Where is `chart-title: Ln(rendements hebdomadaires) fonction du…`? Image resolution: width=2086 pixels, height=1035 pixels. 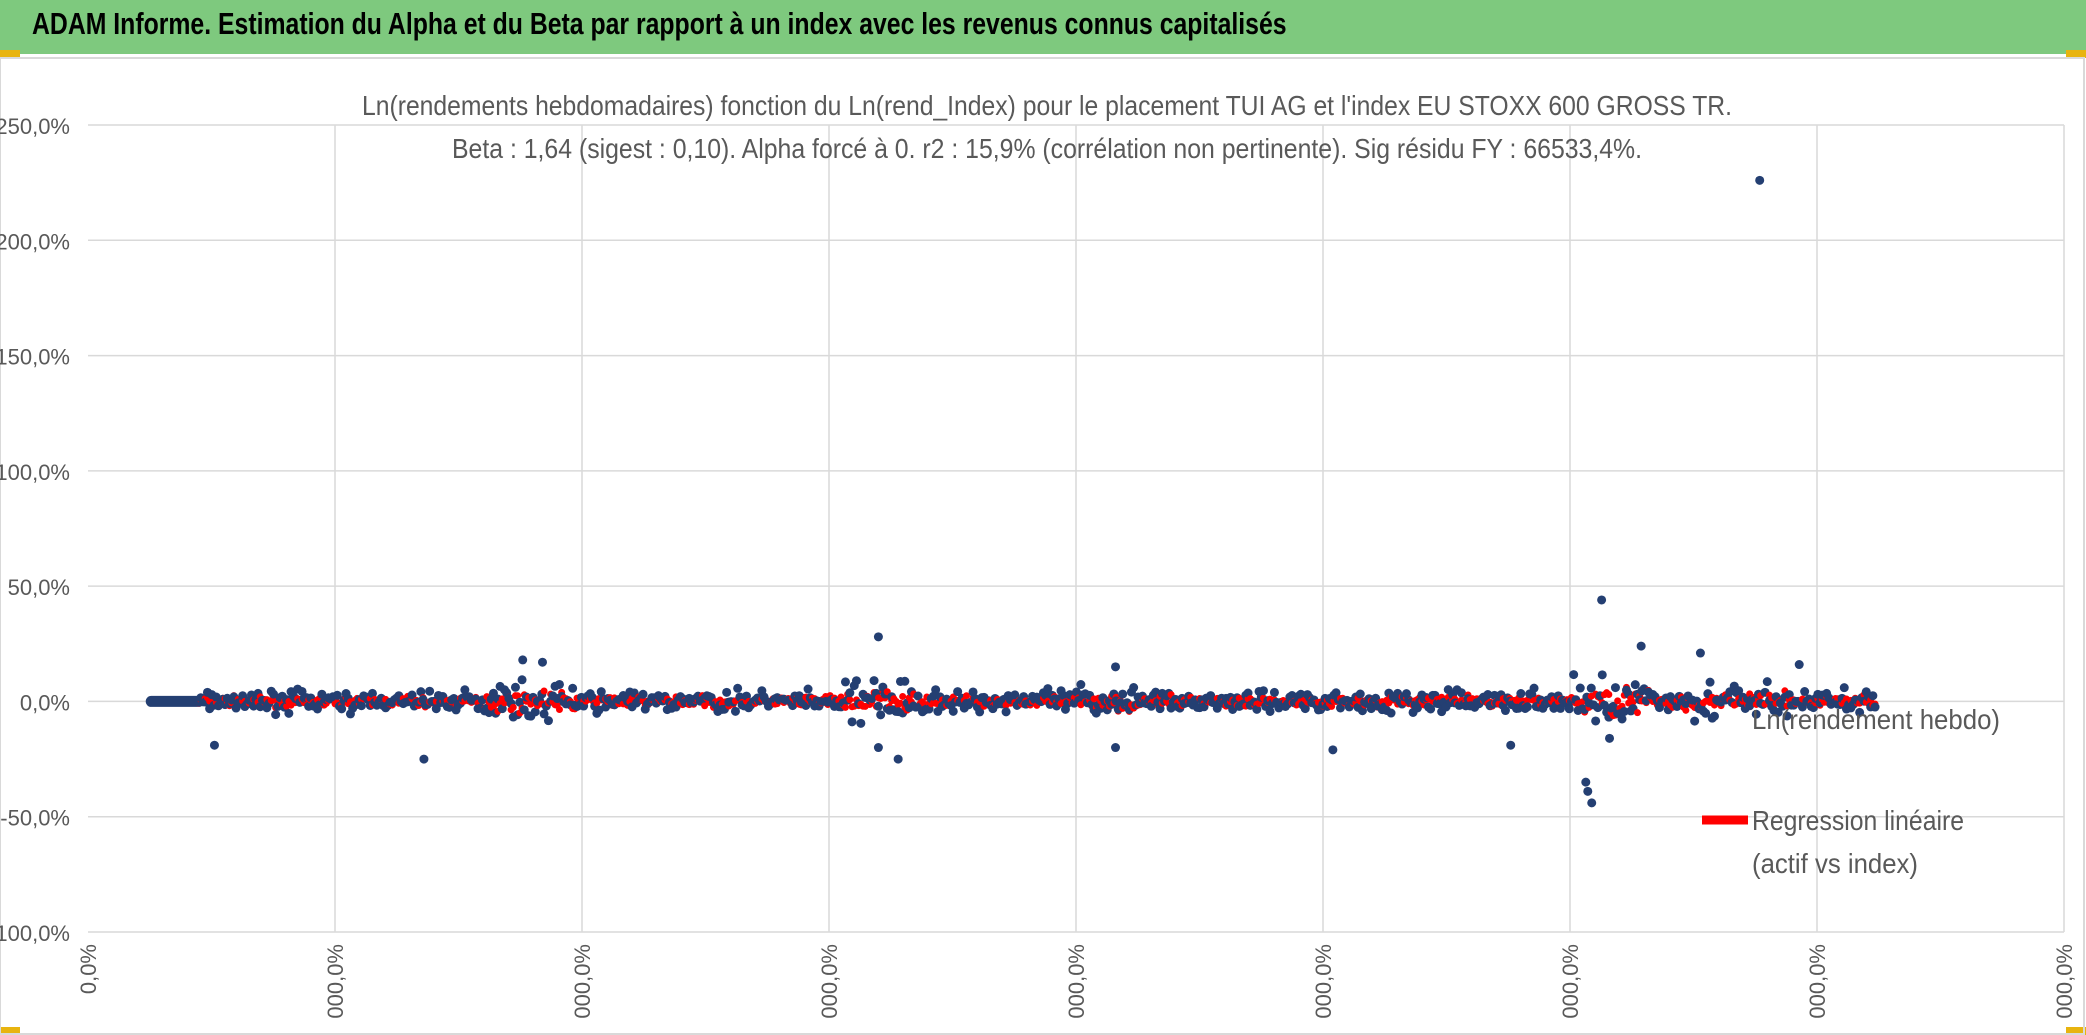 chart-title: Ln(rendements hebdomadaires) fonction du… is located at coordinates (1047, 105).